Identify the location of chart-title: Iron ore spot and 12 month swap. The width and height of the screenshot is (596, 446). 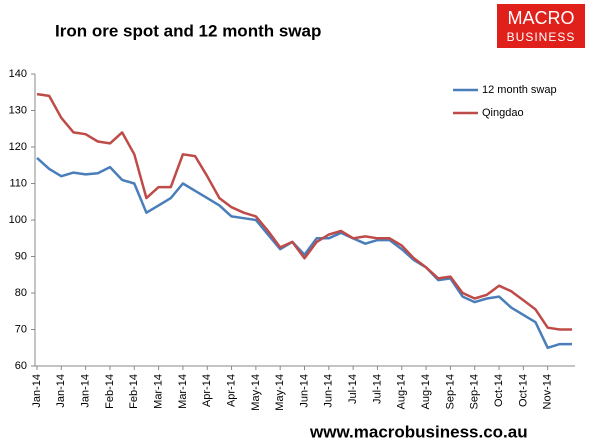
(188, 30).